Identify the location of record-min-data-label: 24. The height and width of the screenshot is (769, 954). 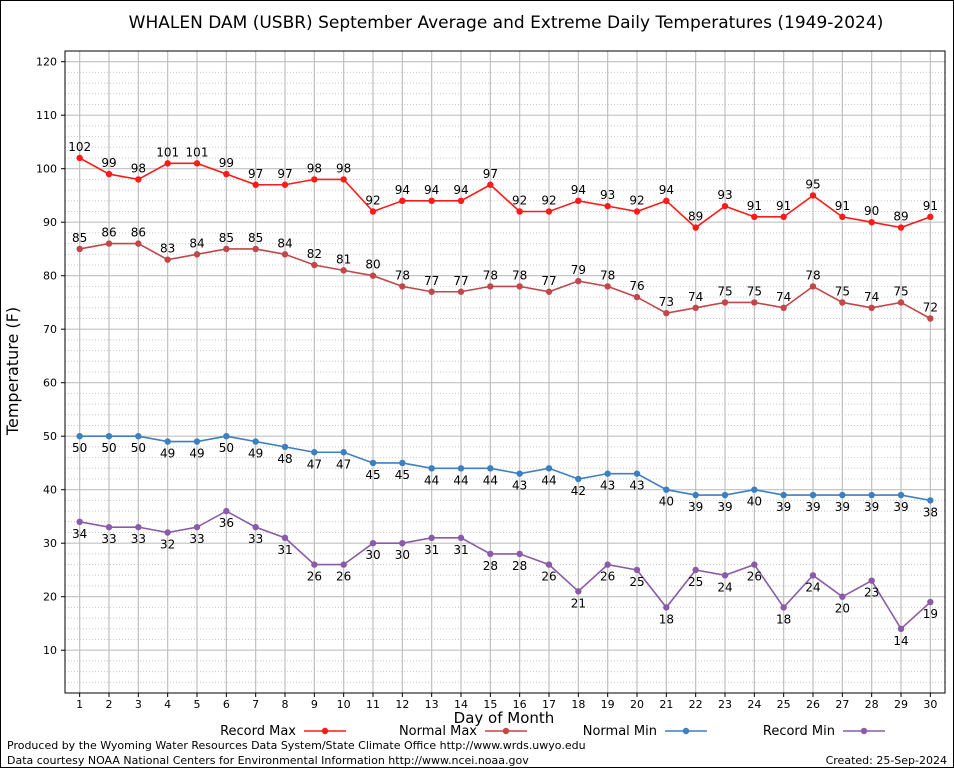
(724, 587).